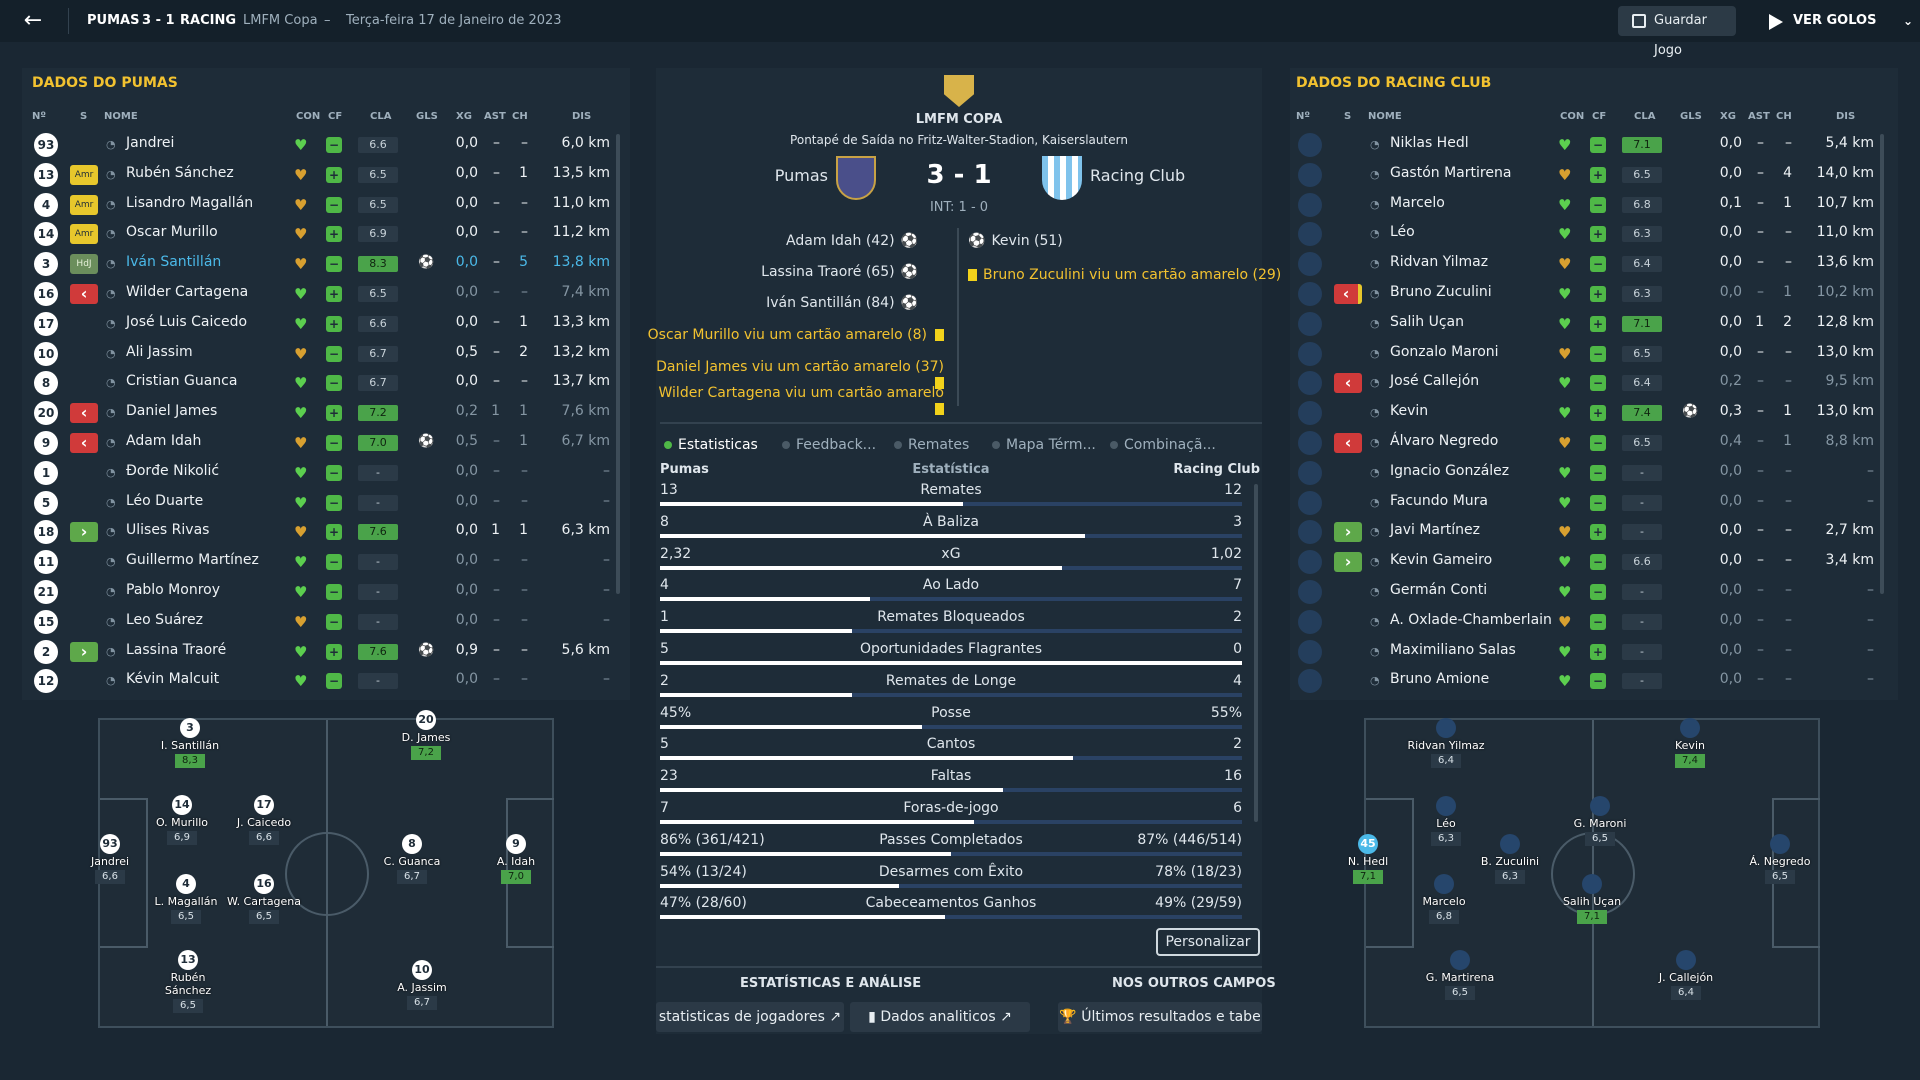 This screenshot has width=1920, height=1080. Describe the element at coordinates (335, 116) in the screenshot. I see `column-header-cf: CF` at that location.